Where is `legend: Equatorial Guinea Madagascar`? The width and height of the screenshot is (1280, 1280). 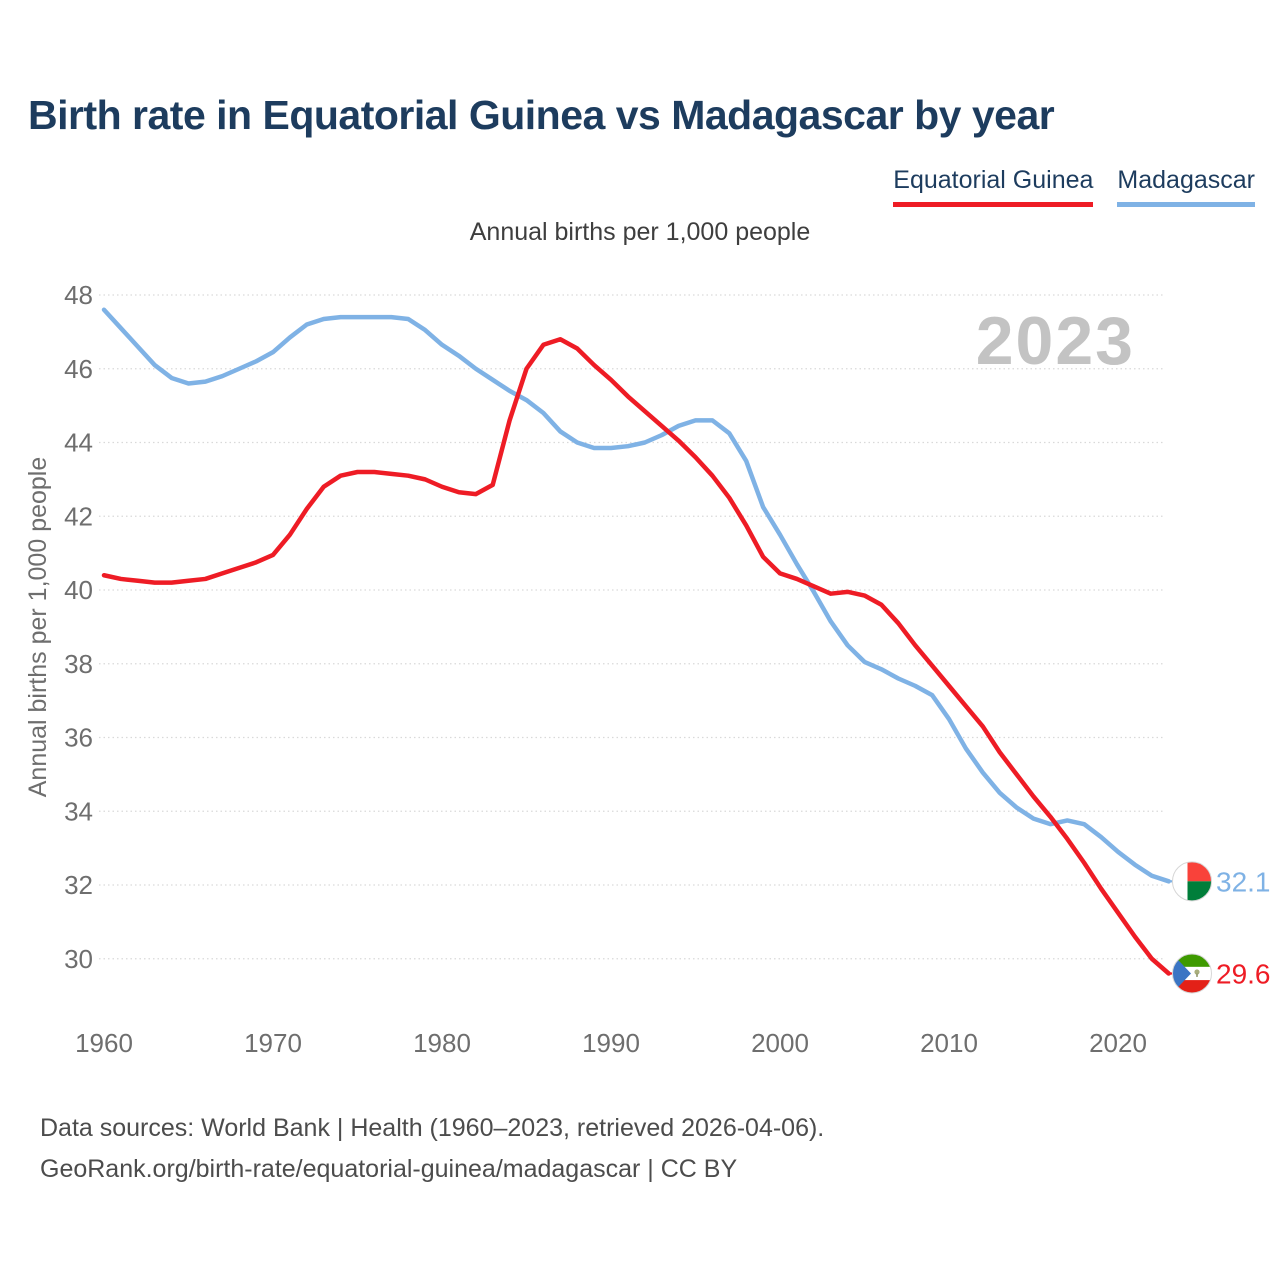 legend: Equatorial Guinea Madagascar is located at coordinates (1074, 186).